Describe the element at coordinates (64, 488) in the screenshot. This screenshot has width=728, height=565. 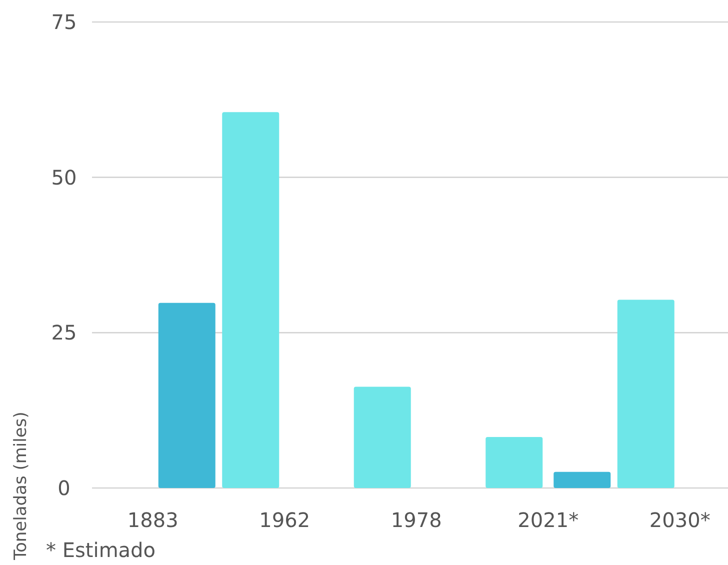
I see `y-tick-label: 0` at that location.